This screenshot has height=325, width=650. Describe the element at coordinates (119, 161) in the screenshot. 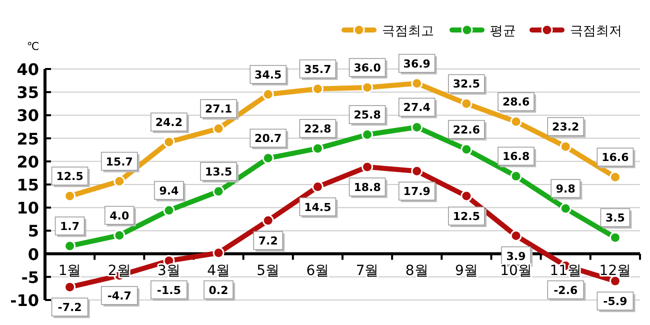

I see `data-label: 15.7` at that location.